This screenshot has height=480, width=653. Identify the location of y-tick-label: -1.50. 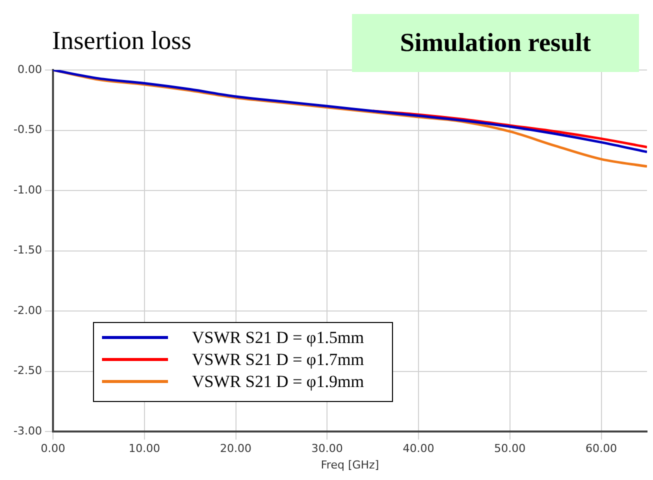
(28, 250).